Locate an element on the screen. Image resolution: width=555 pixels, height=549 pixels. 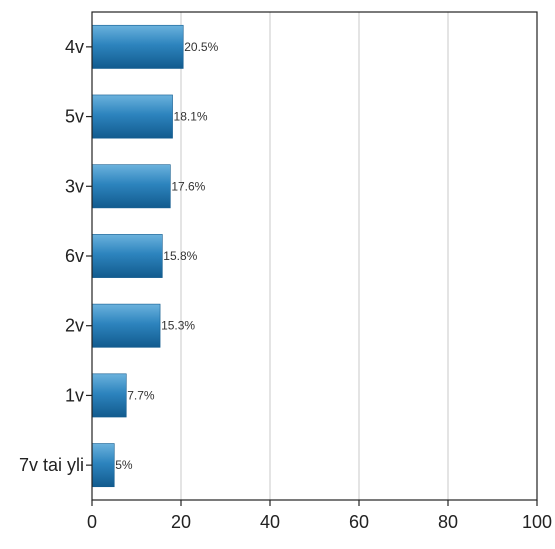
data-label: 15.8% is located at coordinates (180, 256).